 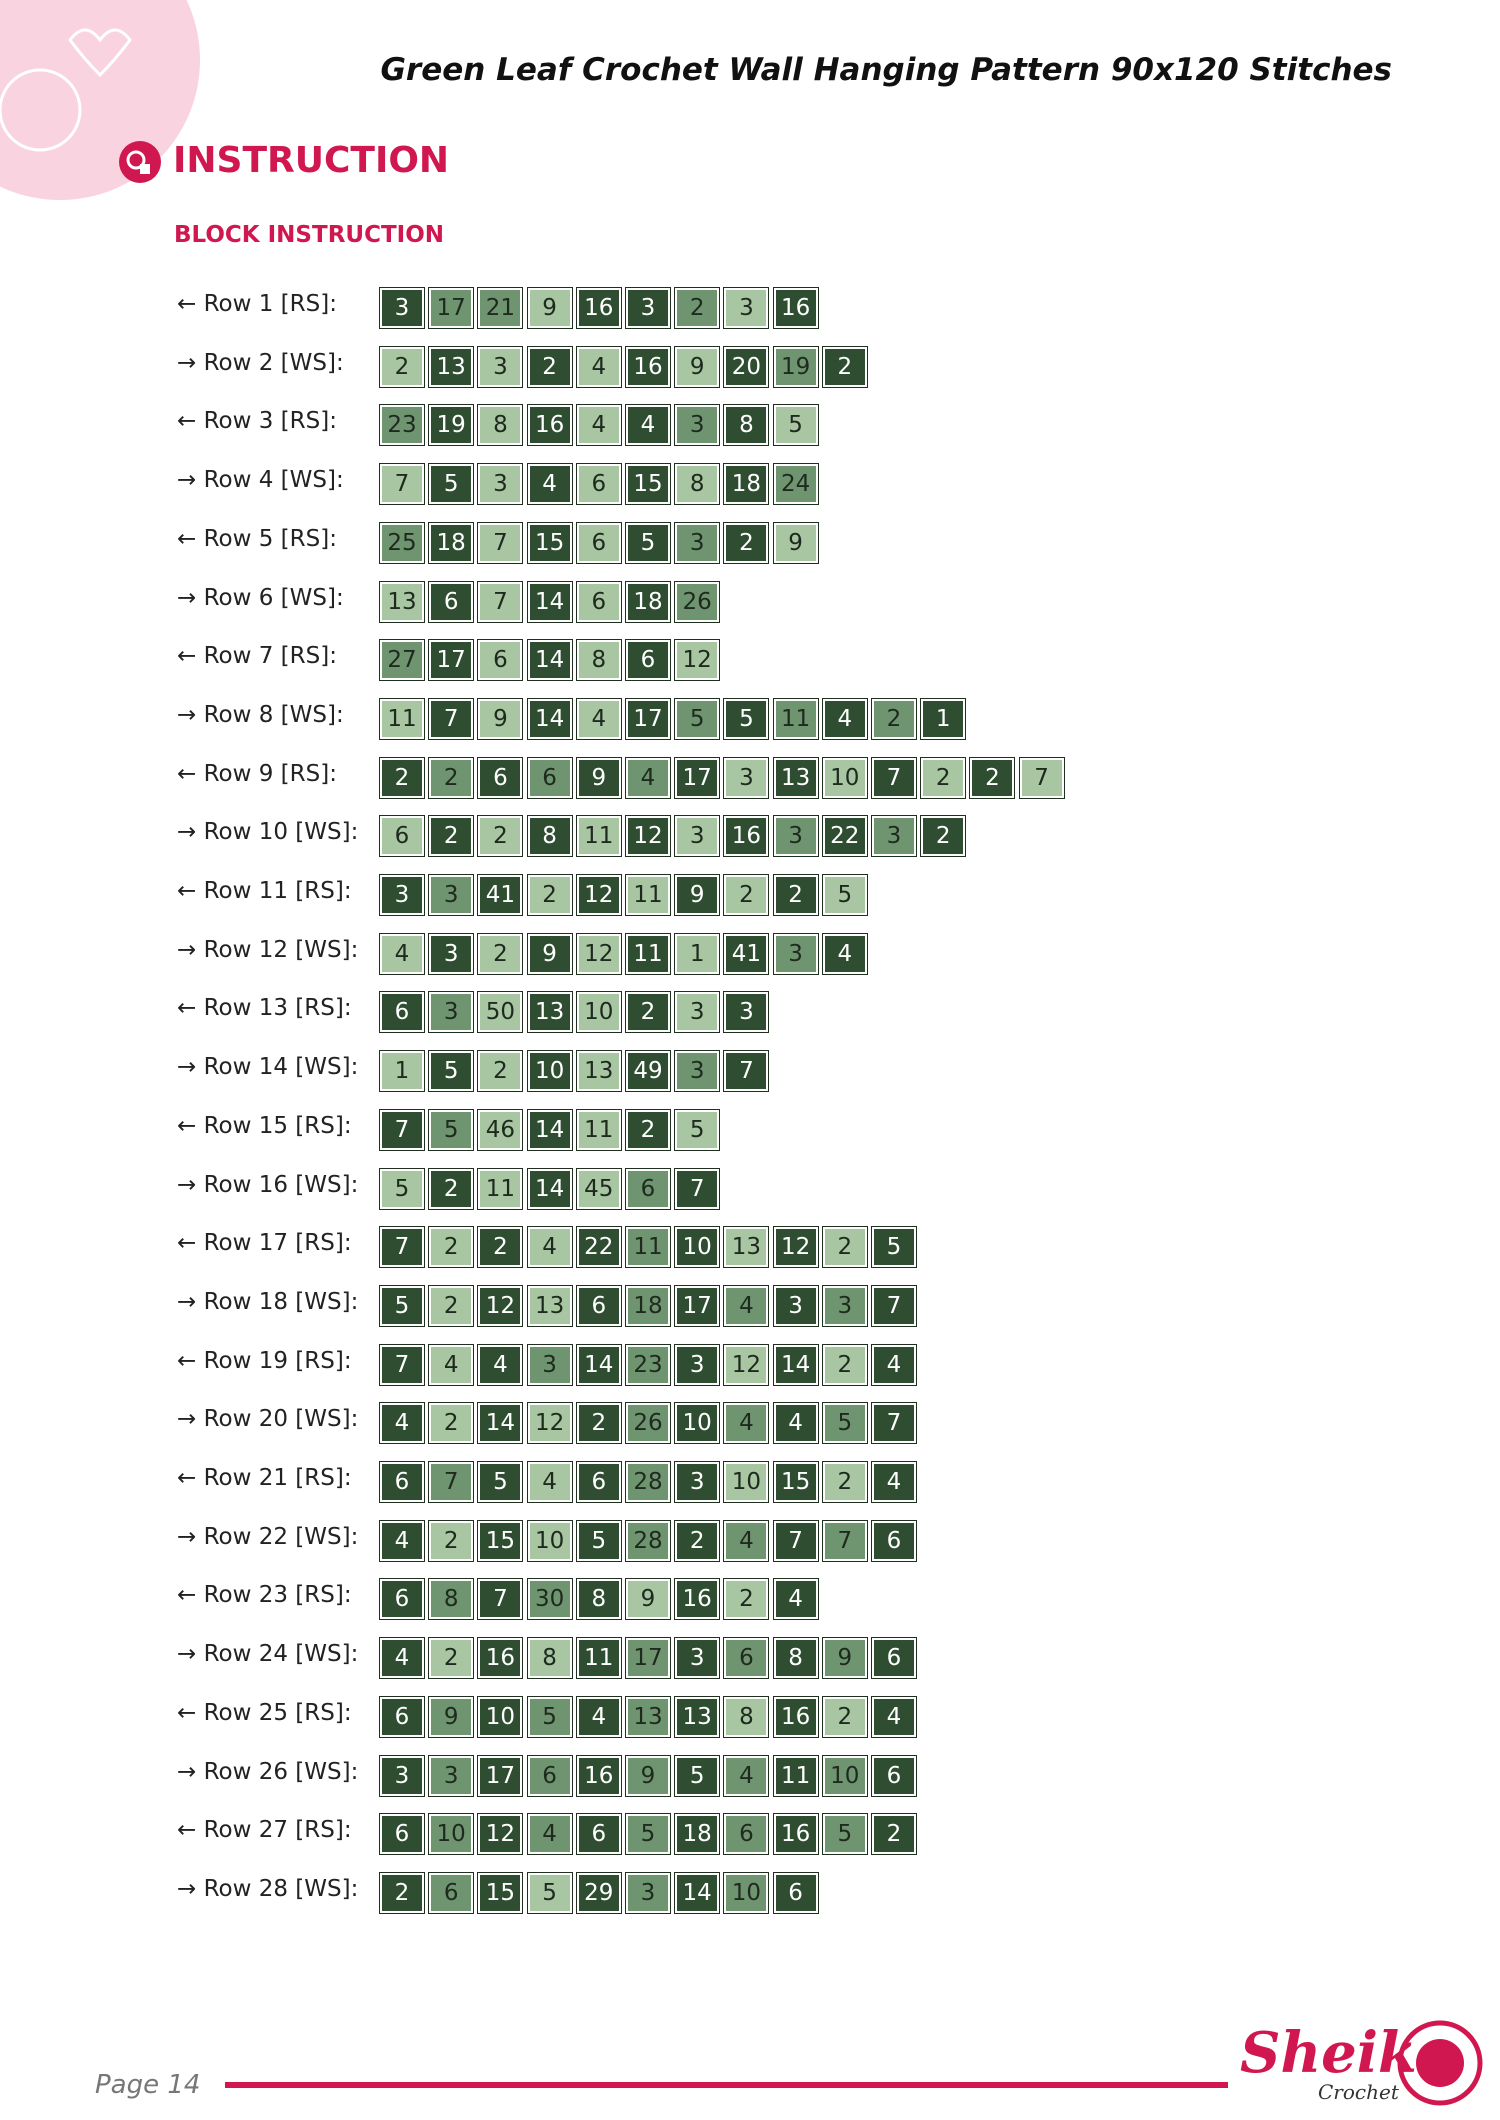 What do you see at coordinates (268, 1301) in the screenshot?
I see `row-label: → Row 18 [WS]:` at bounding box center [268, 1301].